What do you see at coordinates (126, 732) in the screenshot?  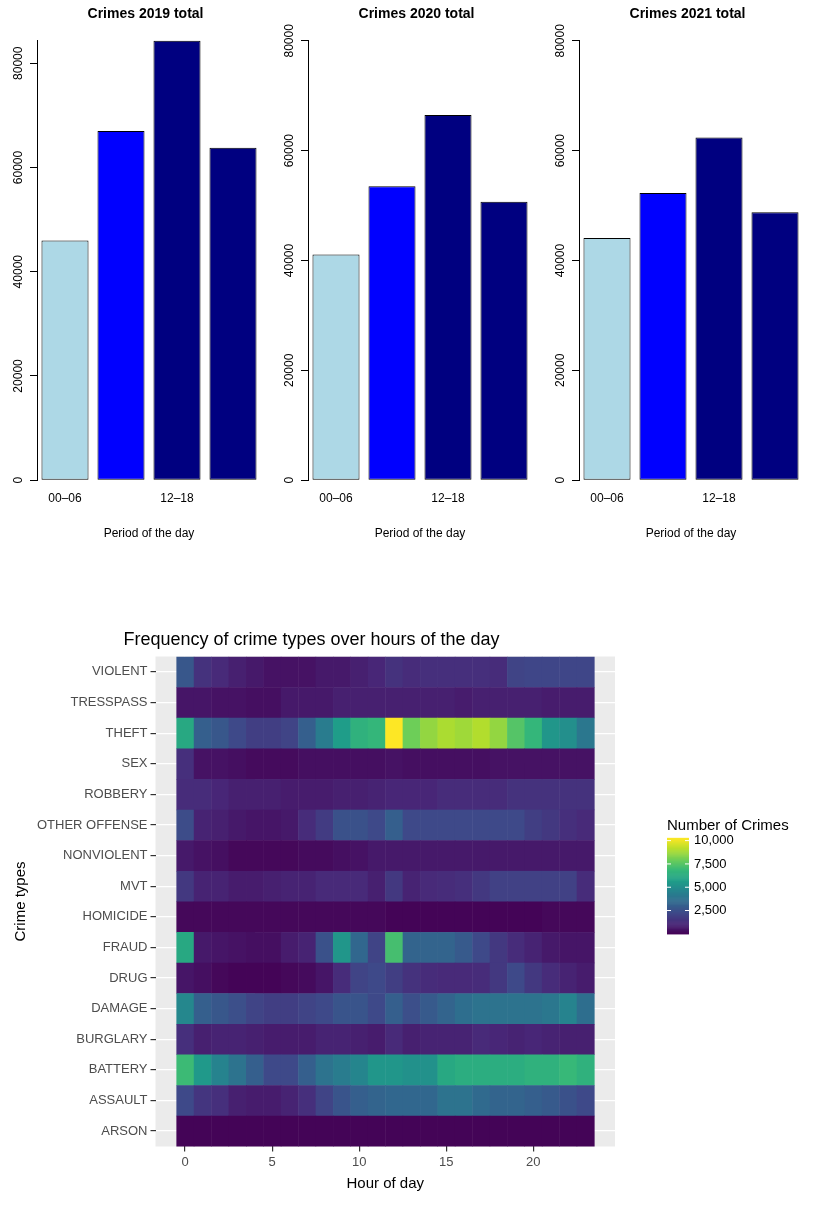 I see `y-tick-label: THEFT` at bounding box center [126, 732].